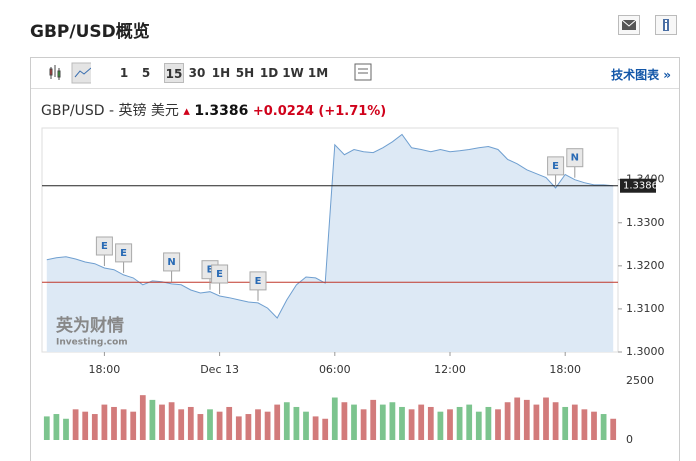 This screenshot has width=696, height=461. Describe the element at coordinates (645, 308) in the screenshot. I see `y-tick-label: 1.3100` at that location.